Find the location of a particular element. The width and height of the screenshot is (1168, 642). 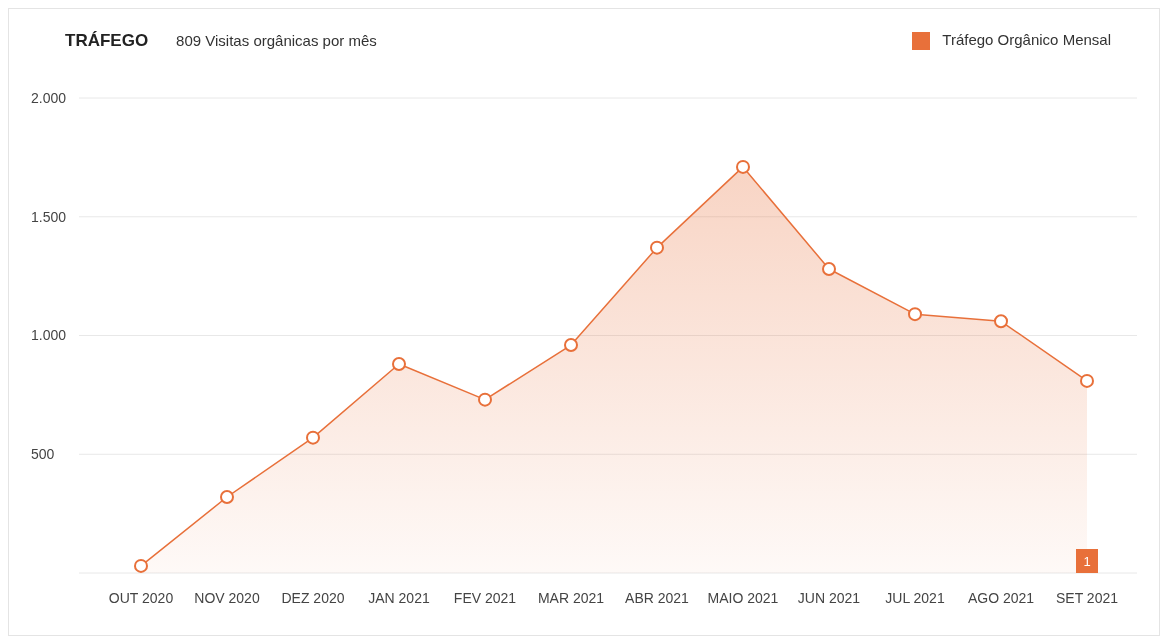

x-tick-label: JAN 2021 is located at coordinates (399, 597).